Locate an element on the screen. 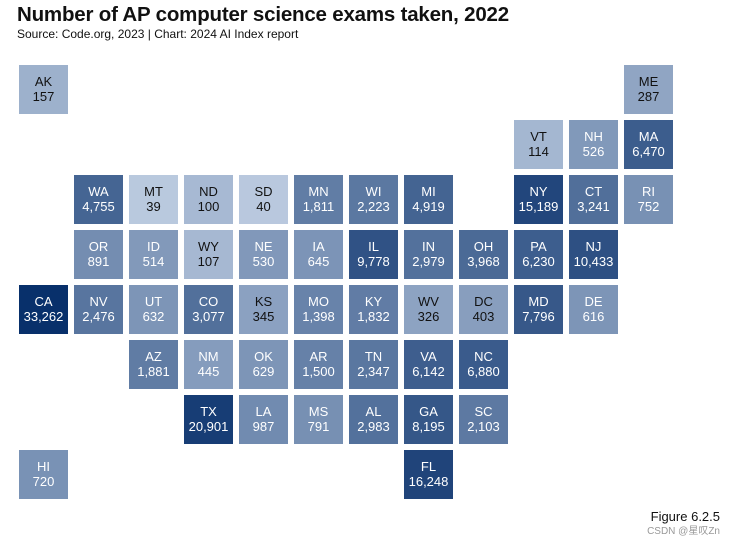 This screenshot has height=539, width=730. state-value: 287 is located at coordinates (648, 96).